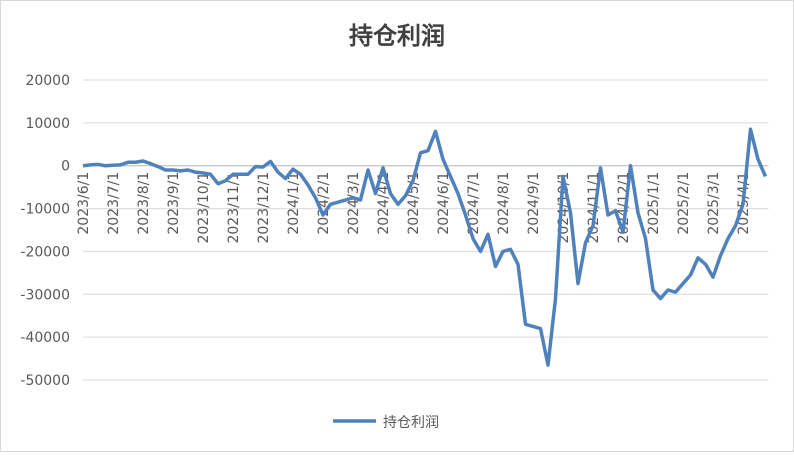 This screenshot has width=794, height=456. What do you see at coordinates (204, 208) in the screenshot?
I see `x-tick-label: 2023/10/1` at bounding box center [204, 208].